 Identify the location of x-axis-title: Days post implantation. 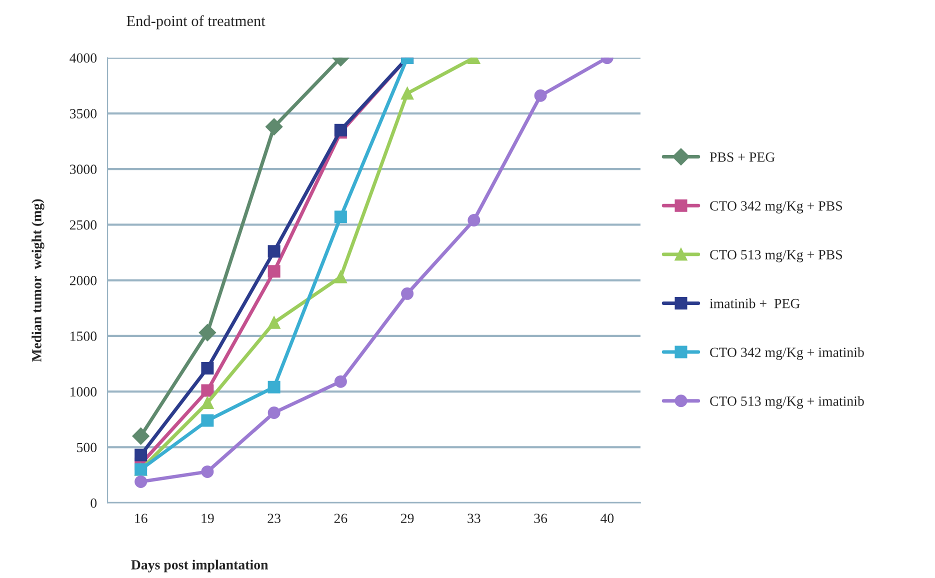
(199, 566).